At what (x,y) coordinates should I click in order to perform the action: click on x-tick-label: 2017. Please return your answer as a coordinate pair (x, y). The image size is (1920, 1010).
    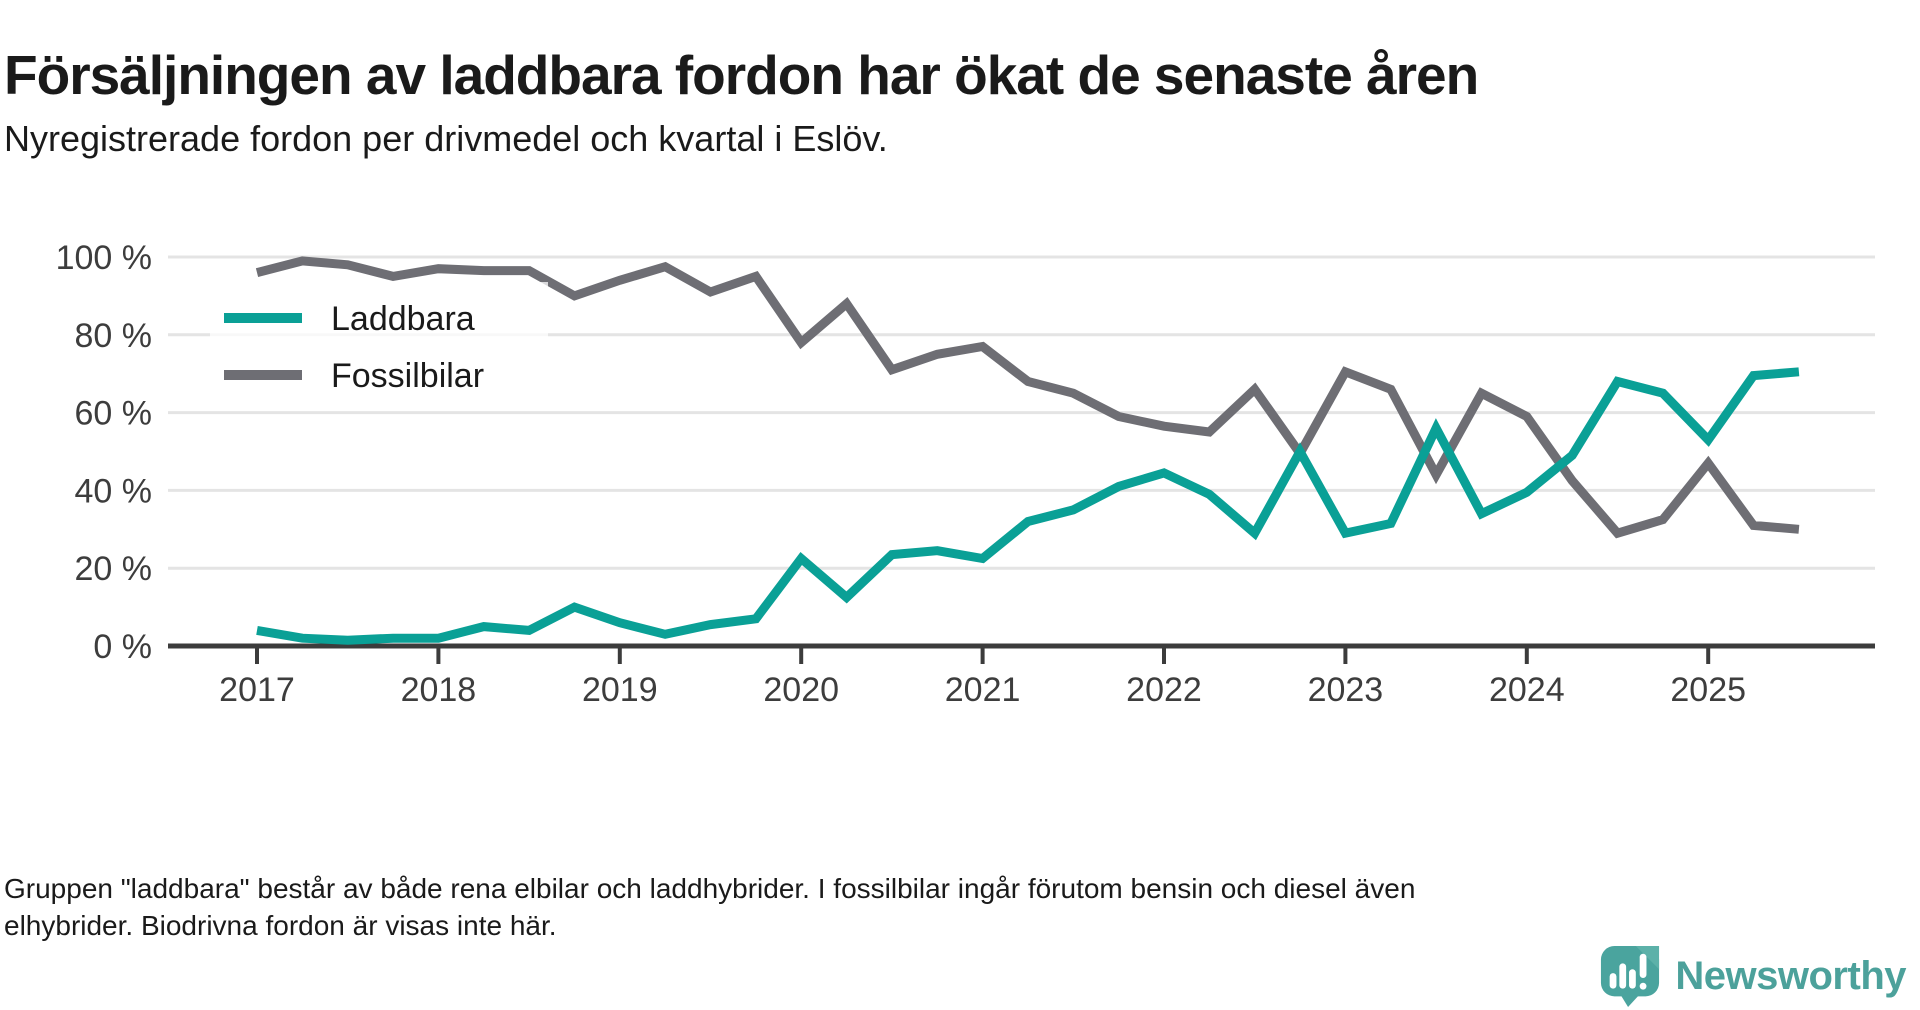
    Looking at the image, I should click on (257, 690).